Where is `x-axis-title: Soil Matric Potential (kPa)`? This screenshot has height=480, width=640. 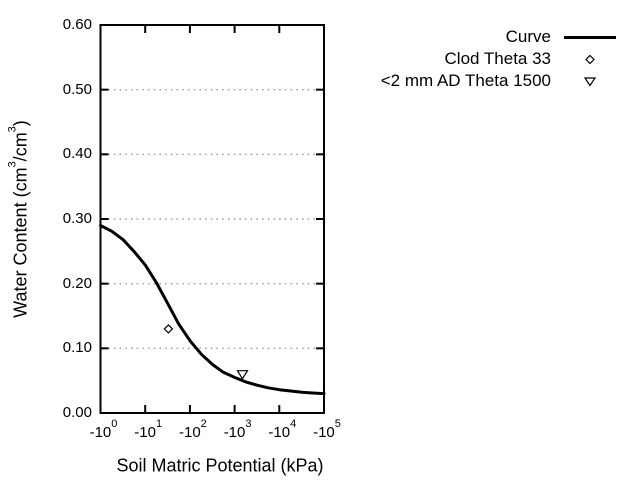
x-axis-title: Soil Matric Potential (kPa) is located at coordinates (220, 465).